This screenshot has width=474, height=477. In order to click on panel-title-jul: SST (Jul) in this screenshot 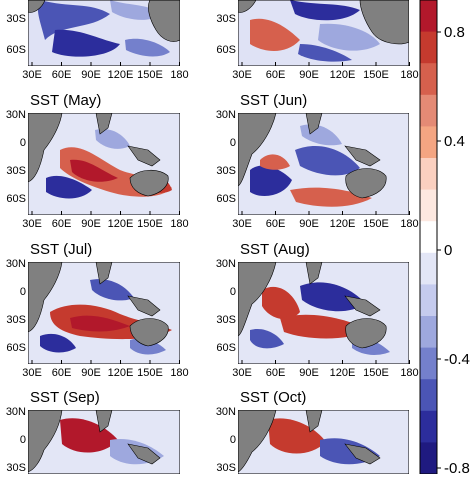, I will do `click(61, 249)`.